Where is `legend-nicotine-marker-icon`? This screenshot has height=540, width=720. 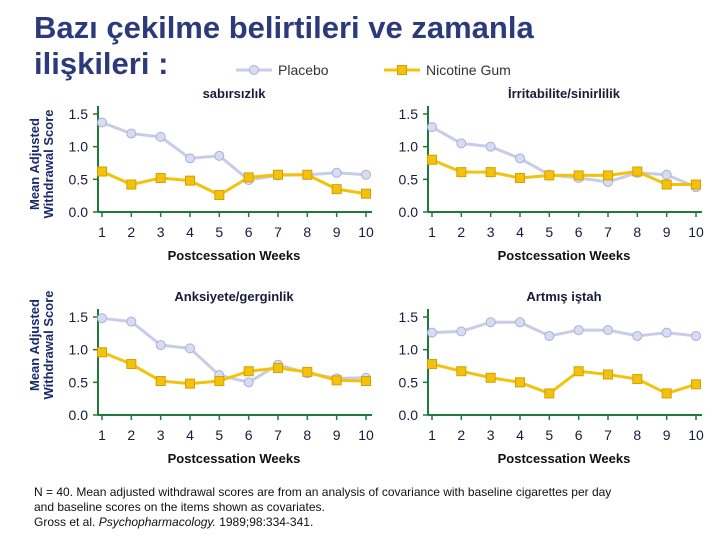 legend-nicotine-marker-icon is located at coordinates (402, 70).